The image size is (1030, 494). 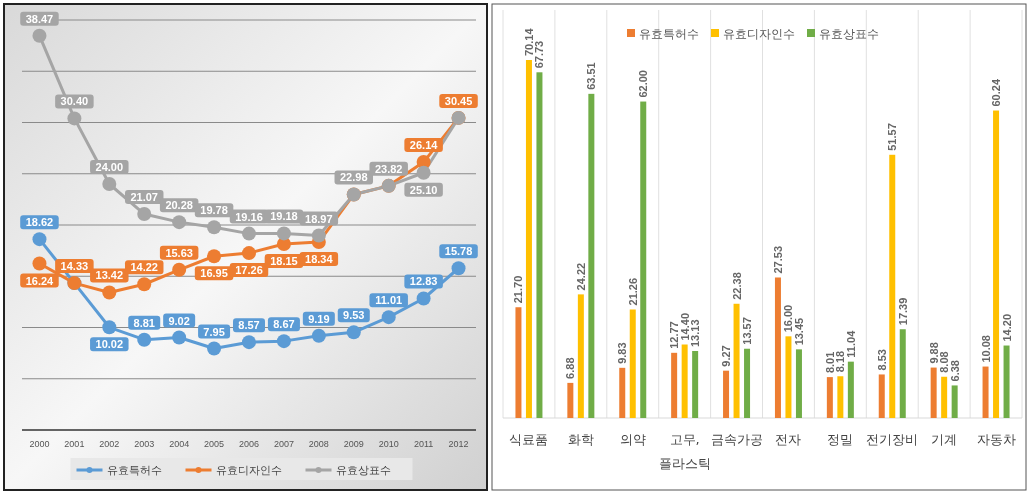 I want to click on data-label: 23.82, so click(x=388, y=168).